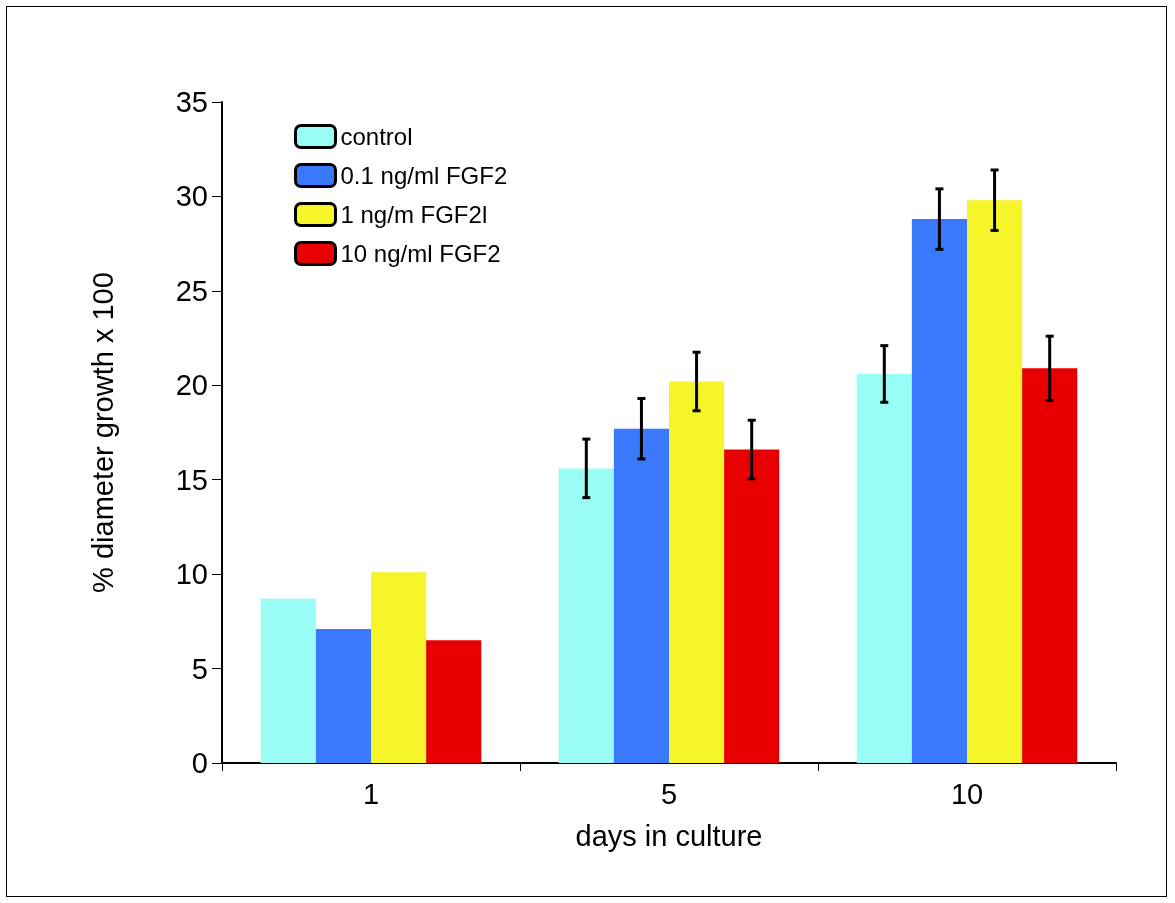 The image size is (1175, 903). What do you see at coordinates (191, 102) in the screenshot?
I see `y-tick-label: 35` at bounding box center [191, 102].